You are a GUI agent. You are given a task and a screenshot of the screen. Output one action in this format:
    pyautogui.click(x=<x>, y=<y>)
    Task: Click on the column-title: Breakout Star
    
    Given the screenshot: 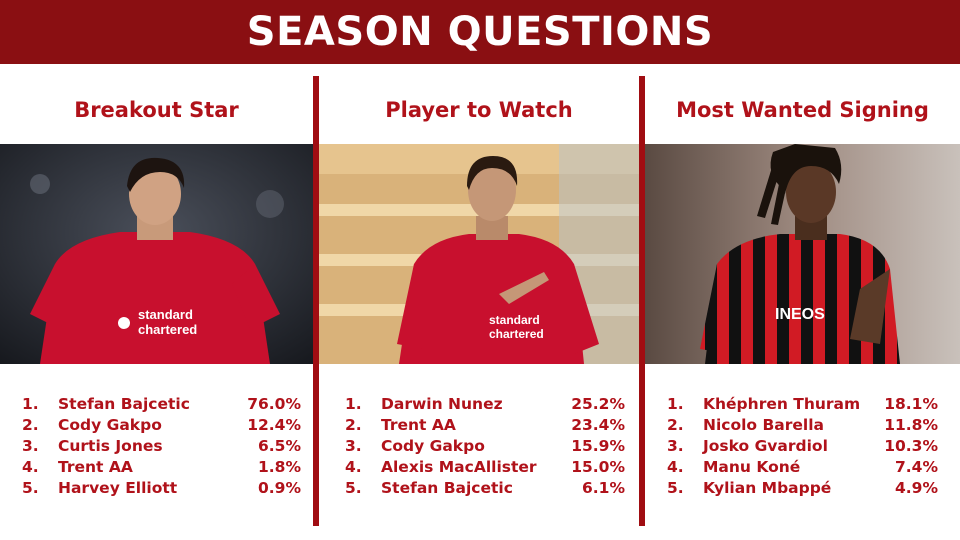 What is the action you would take?
    pyautogui.click(x=156, y=110)
    